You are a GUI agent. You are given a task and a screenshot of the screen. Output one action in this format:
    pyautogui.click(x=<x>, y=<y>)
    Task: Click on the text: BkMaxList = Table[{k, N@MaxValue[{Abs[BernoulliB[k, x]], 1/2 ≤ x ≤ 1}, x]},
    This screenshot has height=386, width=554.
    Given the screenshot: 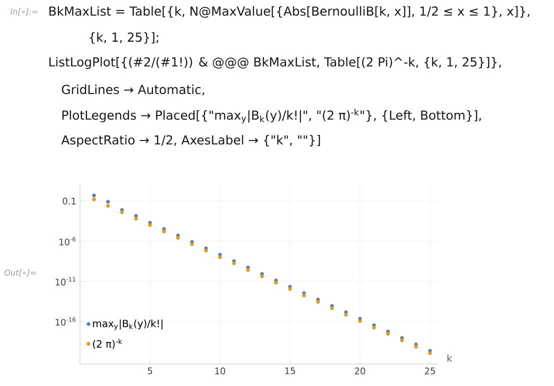 What is the action you would take?
    pyautogui.click(x=289, y=12)
    